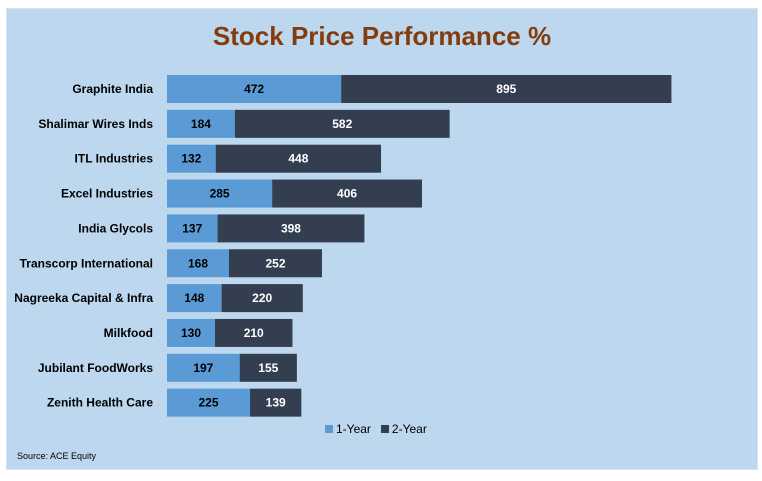 This screenshot has height=481, width=762. I want to click on bar-2-year-itl-industries, so click(298, 158).